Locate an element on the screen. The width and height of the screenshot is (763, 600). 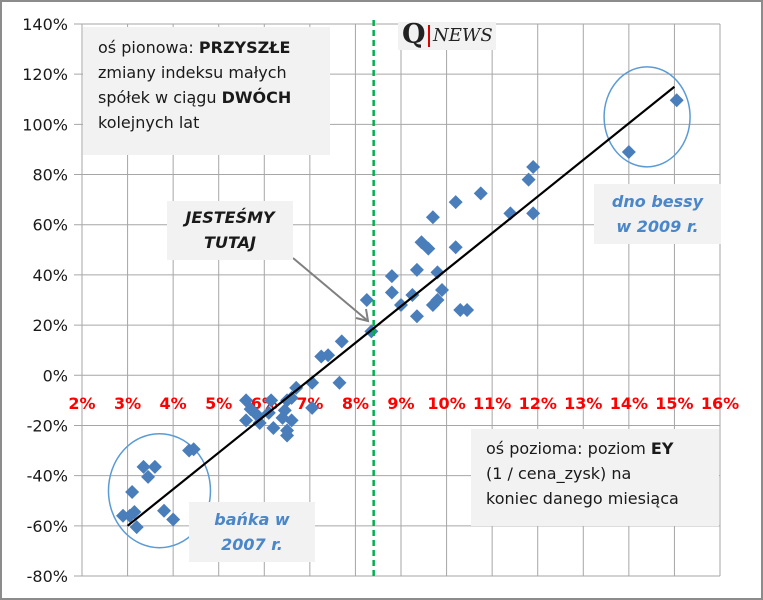
note-text: oś pozioma: poziom is located at coordinates (568, 448).